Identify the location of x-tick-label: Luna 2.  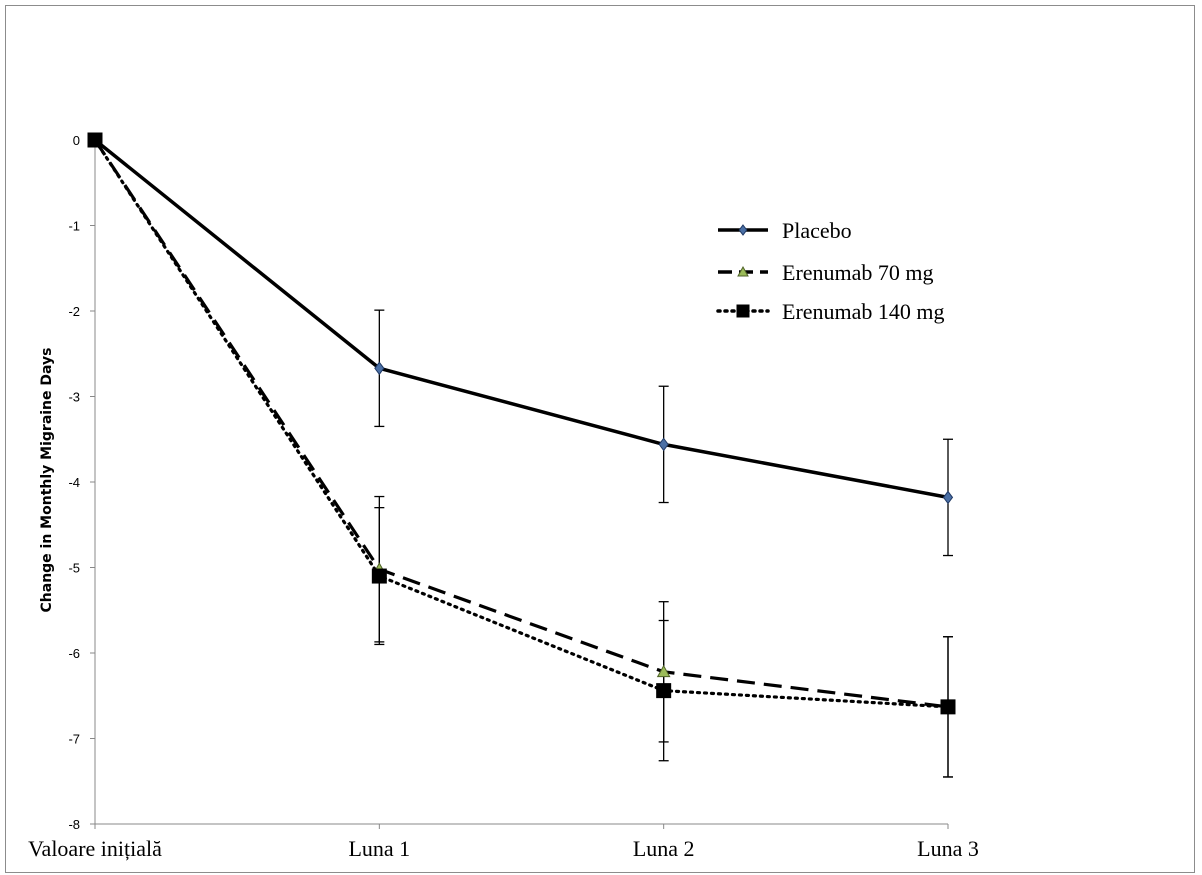
(664, 848).